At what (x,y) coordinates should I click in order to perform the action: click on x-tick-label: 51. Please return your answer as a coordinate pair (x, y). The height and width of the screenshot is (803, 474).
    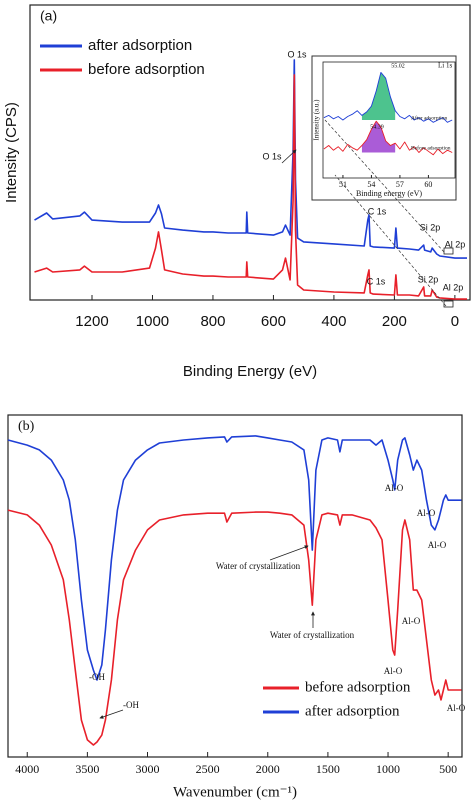
    Looking at the image, I should click on (343, 184).